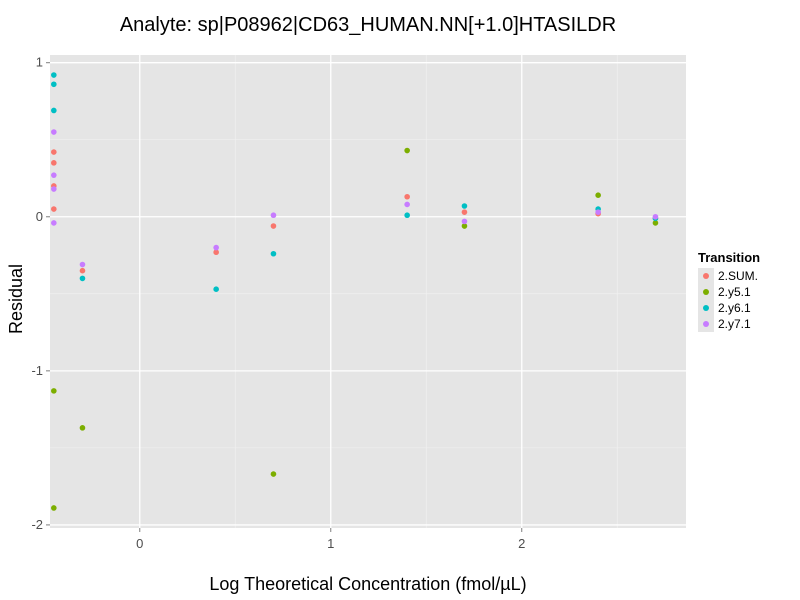 Image resolution: width=800 pixels, height=600 pixels. What do you see at coordinates (37, 370) in the screenshot?
I see `y-tick-label: -1` at bounding box center [37, 370].